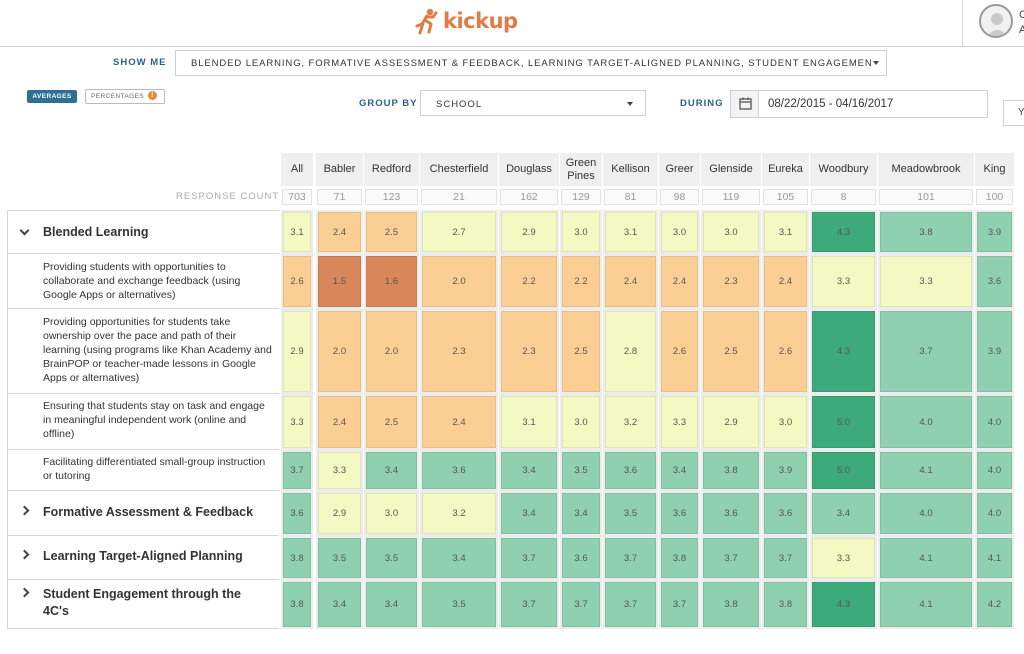 This screenshot has height=654, width=1024. What do you see at coordinates (339, 169) in the screenshot?
I see `column-header: Babler` at bounding box center [339, 169].